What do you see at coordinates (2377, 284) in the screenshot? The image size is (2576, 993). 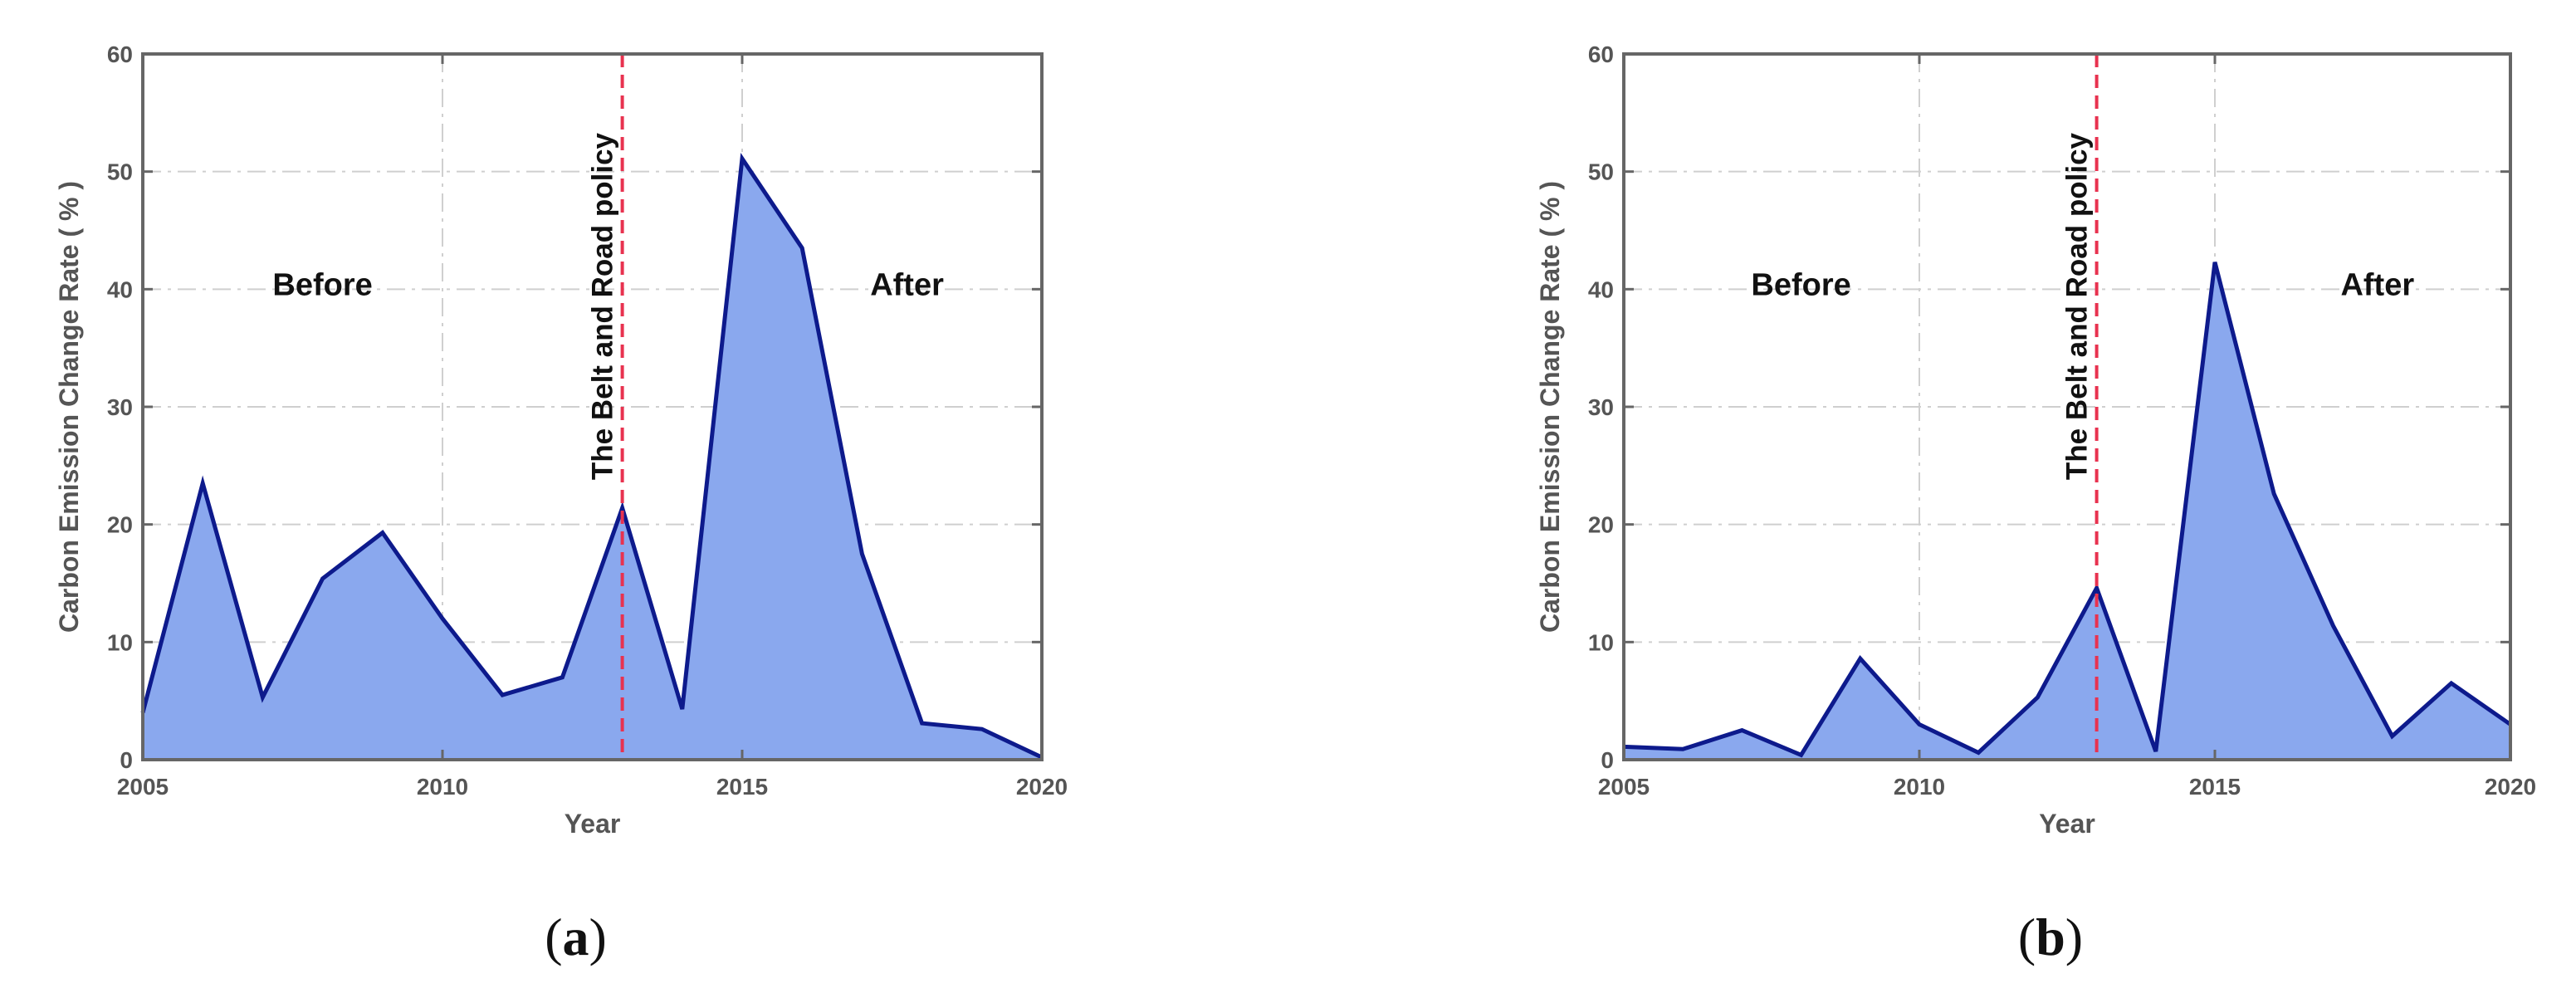 I see `annotation-after-b: After` at bounding box center [2377, 284].